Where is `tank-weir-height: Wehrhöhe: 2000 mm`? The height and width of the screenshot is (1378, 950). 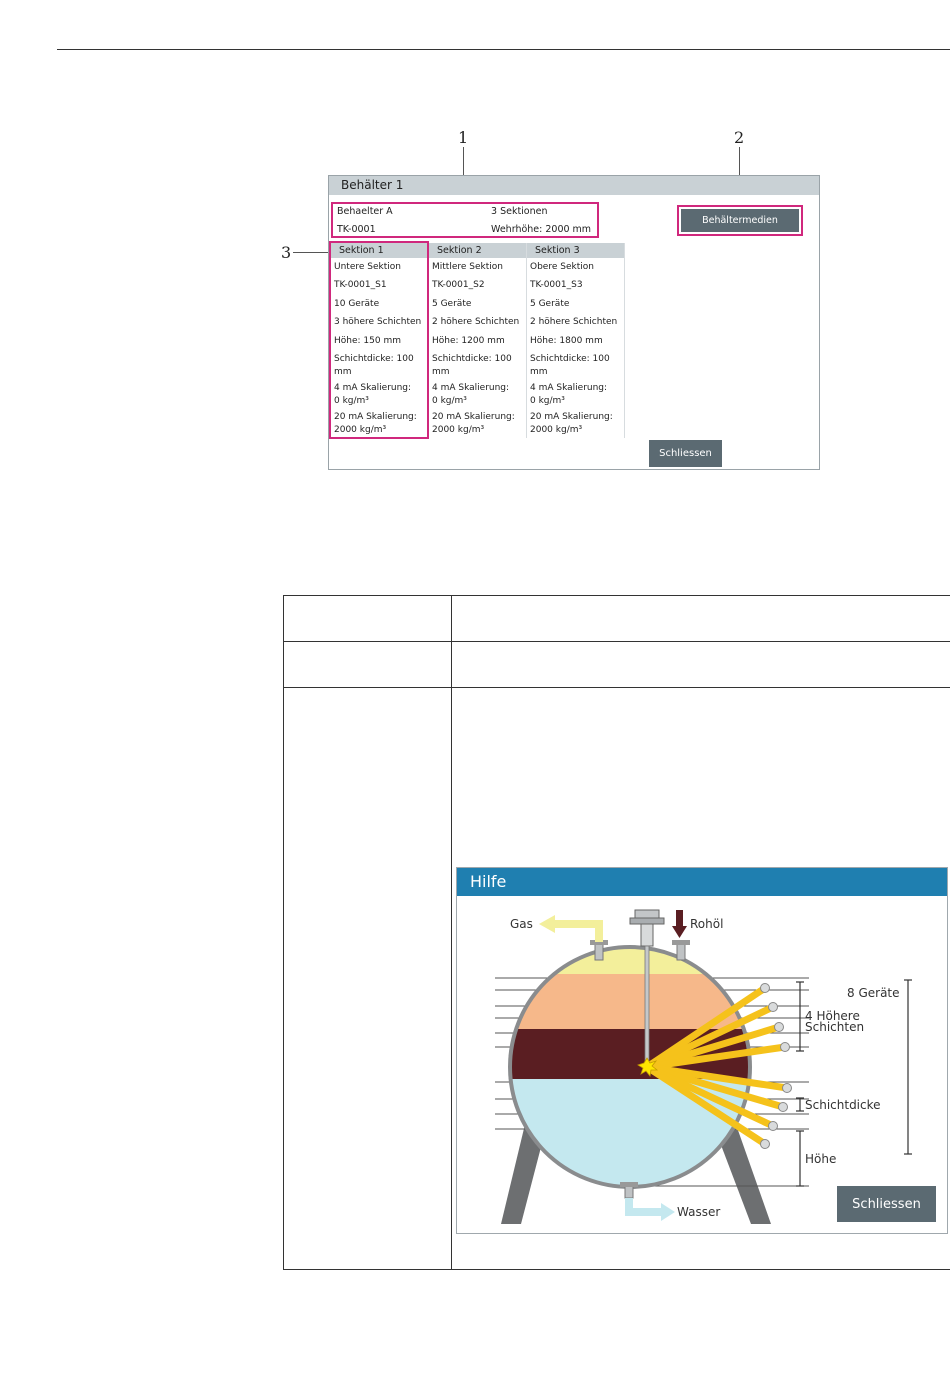
tank-weir-height: Wehrhöhe: 2000 mm is located at coordinates (541, 229).